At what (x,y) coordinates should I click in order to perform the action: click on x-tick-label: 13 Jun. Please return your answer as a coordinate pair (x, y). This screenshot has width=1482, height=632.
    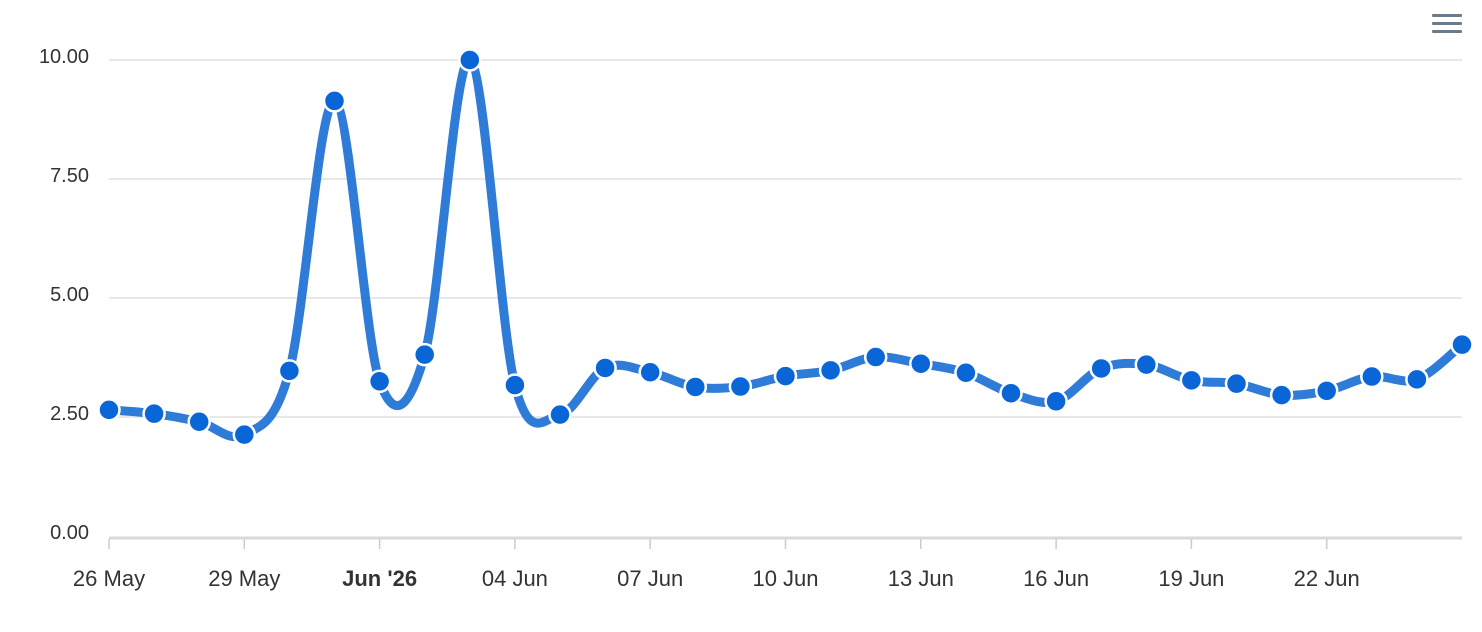
    Looking at the image, I should click on (921, 578).